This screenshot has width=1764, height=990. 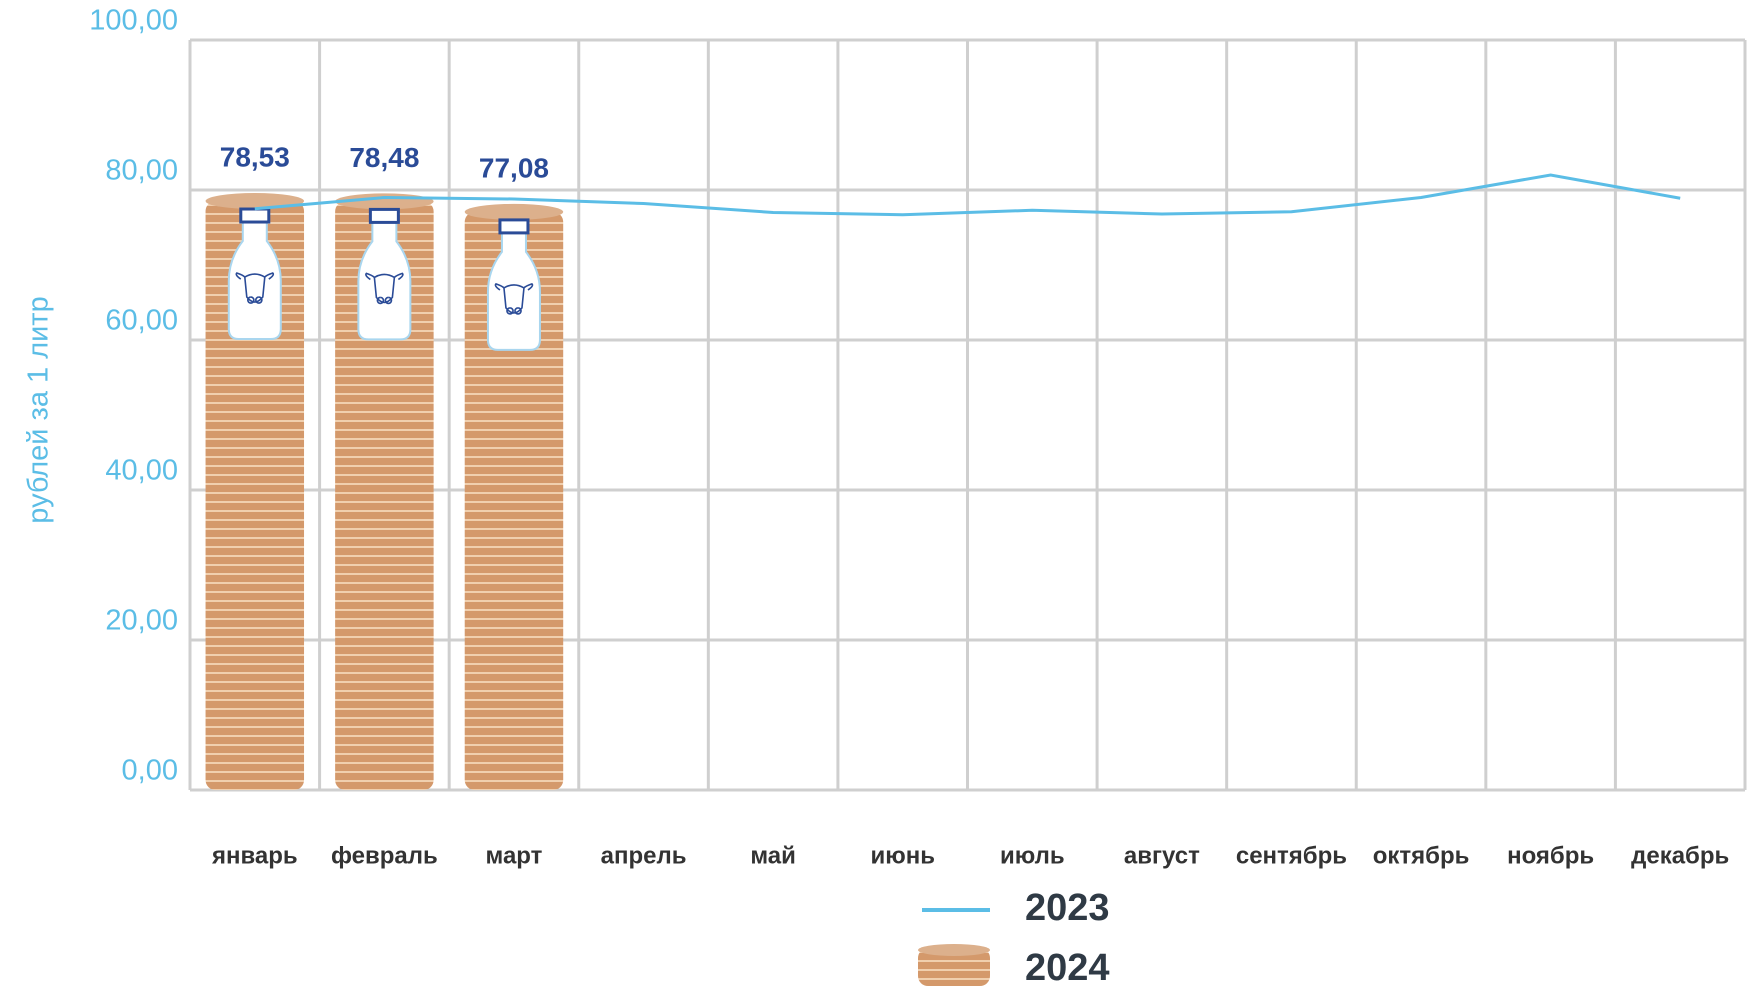 What do you see at coordinates (1680, 855) in the screenshot?
I see `x-tick-label: декабрь` at bounding box center [1680, 855].